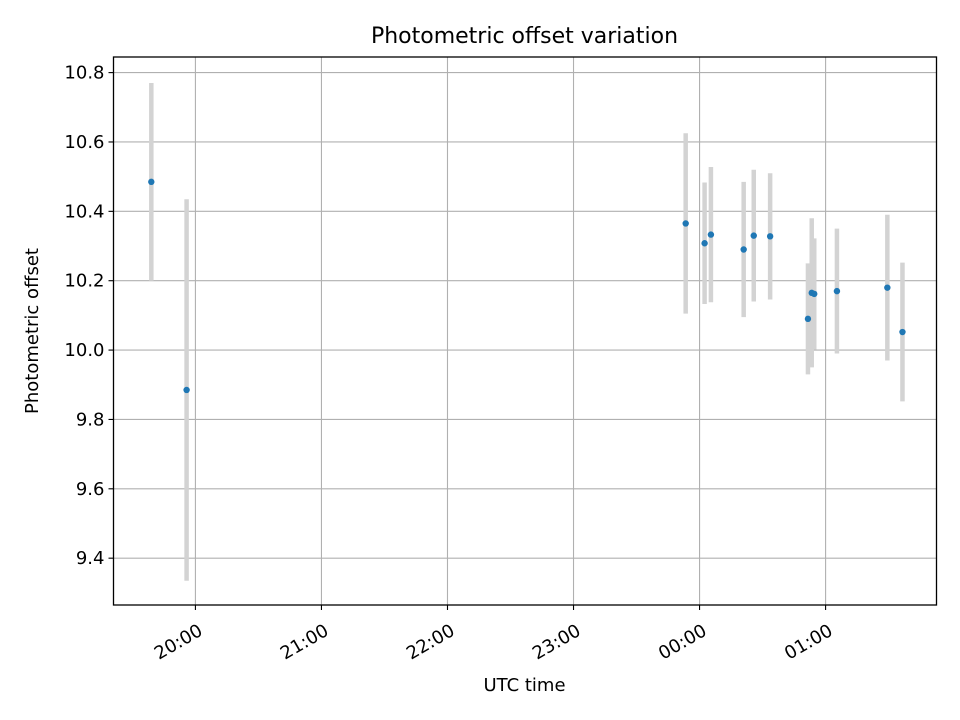 The width and height of the screenshot is (960, 720). I want to click on y-tick-label: 10.4, so click(84, 211).